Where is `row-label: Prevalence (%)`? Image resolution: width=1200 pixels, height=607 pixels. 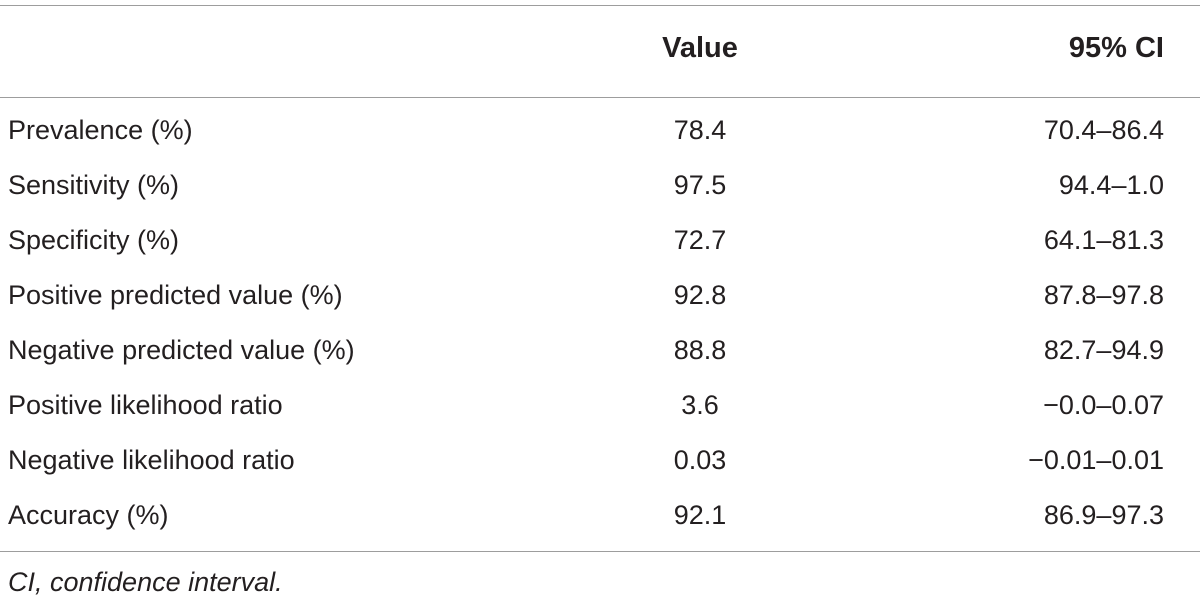 row-label: Prevalence (%) is located at coordinates (100, 130).